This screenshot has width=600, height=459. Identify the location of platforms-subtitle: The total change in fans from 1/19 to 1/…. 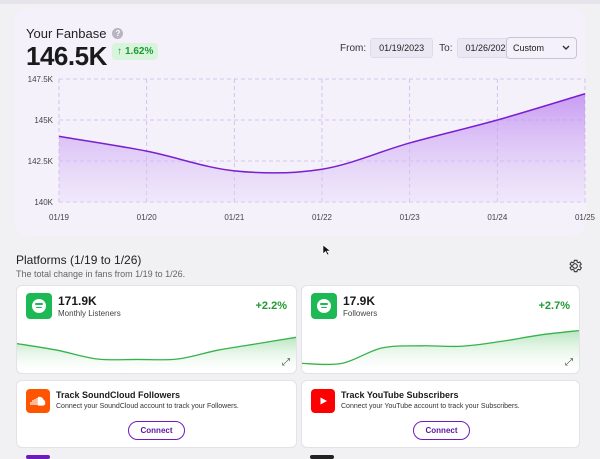
(101, 274).